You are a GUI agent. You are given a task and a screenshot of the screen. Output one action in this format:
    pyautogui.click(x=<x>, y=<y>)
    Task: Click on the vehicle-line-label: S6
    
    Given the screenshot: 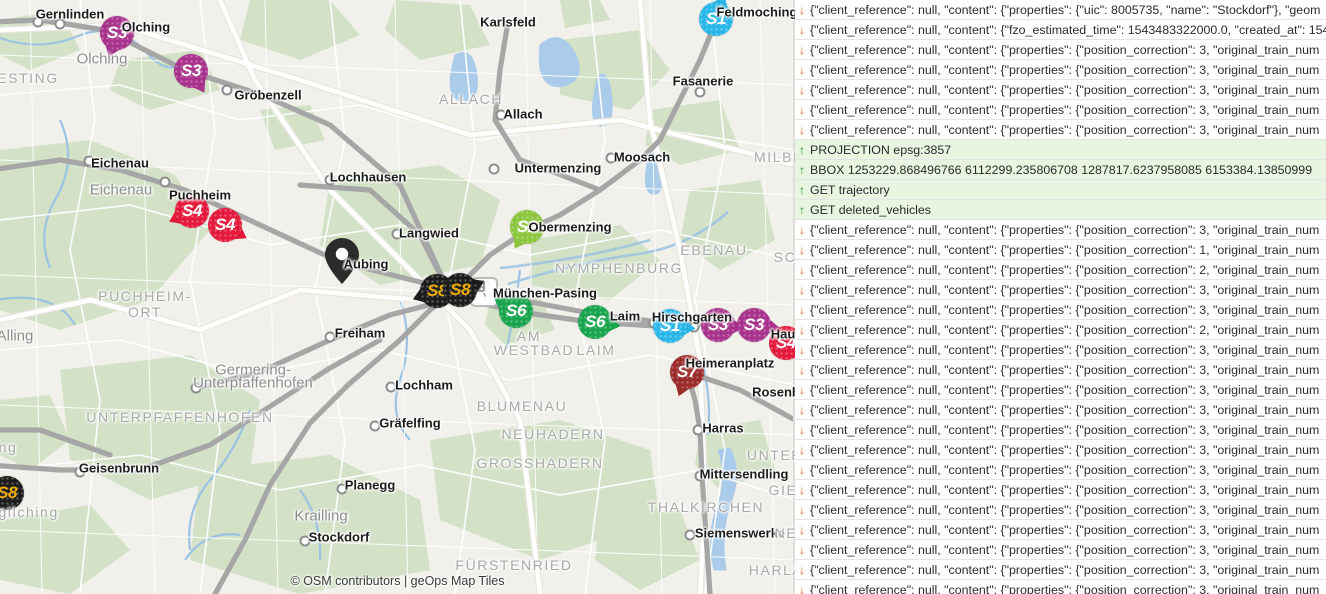 What is the action you would take?
    pyautogui.click(x=516, y=310)
    